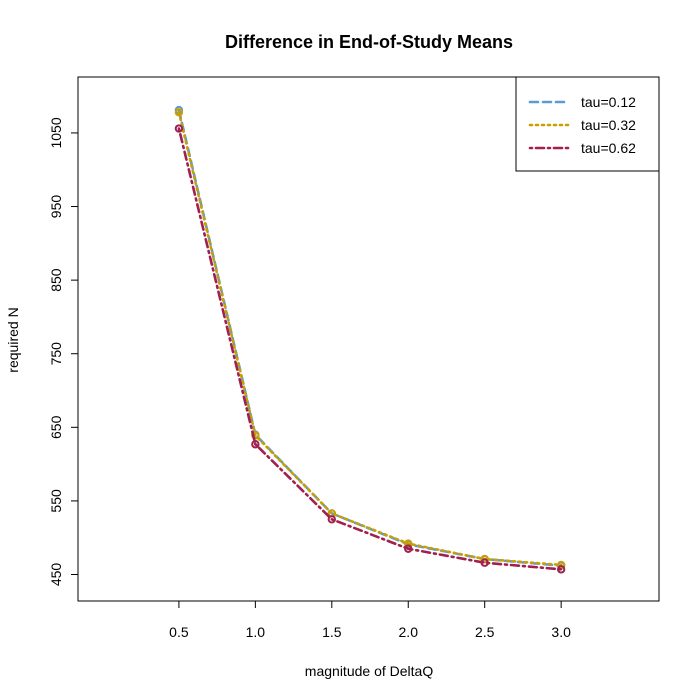  What do you see at coordinates (56, 575) in the screenshot?
I see `y-tick-label: 450` at bounding box center [56, 575].